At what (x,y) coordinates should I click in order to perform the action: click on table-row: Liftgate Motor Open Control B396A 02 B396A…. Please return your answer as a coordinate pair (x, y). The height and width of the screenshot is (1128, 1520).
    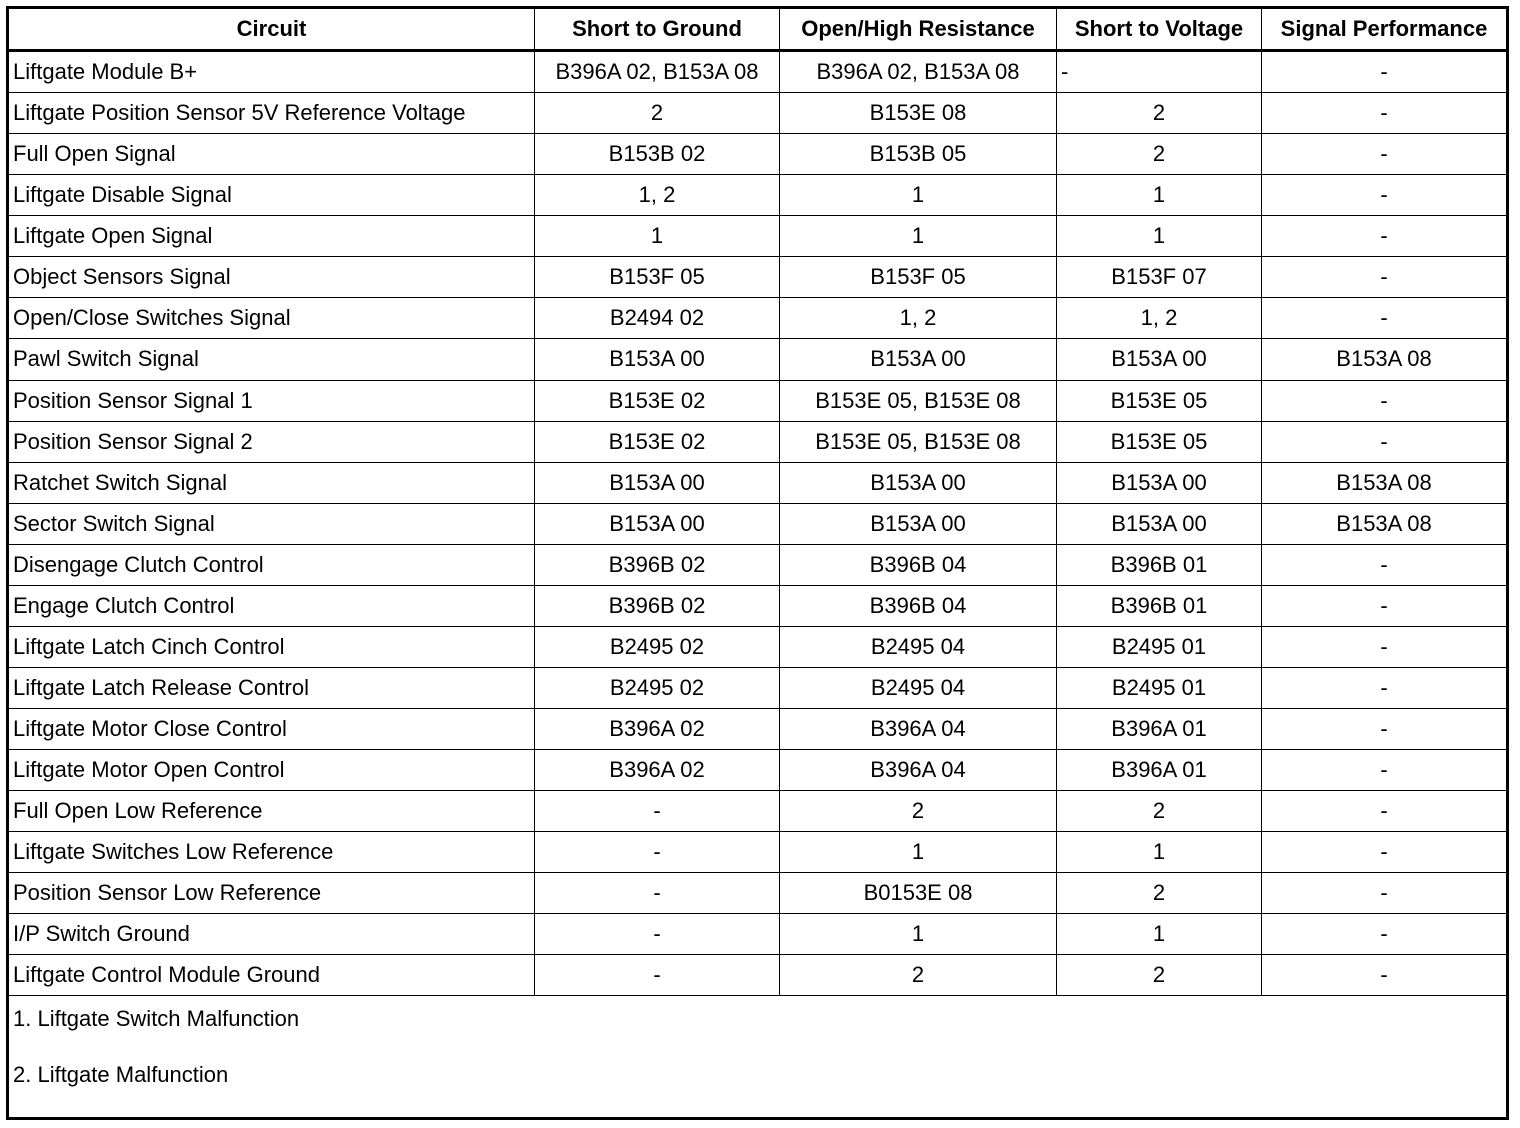
    Looking at the image, I should click on (757, 770).